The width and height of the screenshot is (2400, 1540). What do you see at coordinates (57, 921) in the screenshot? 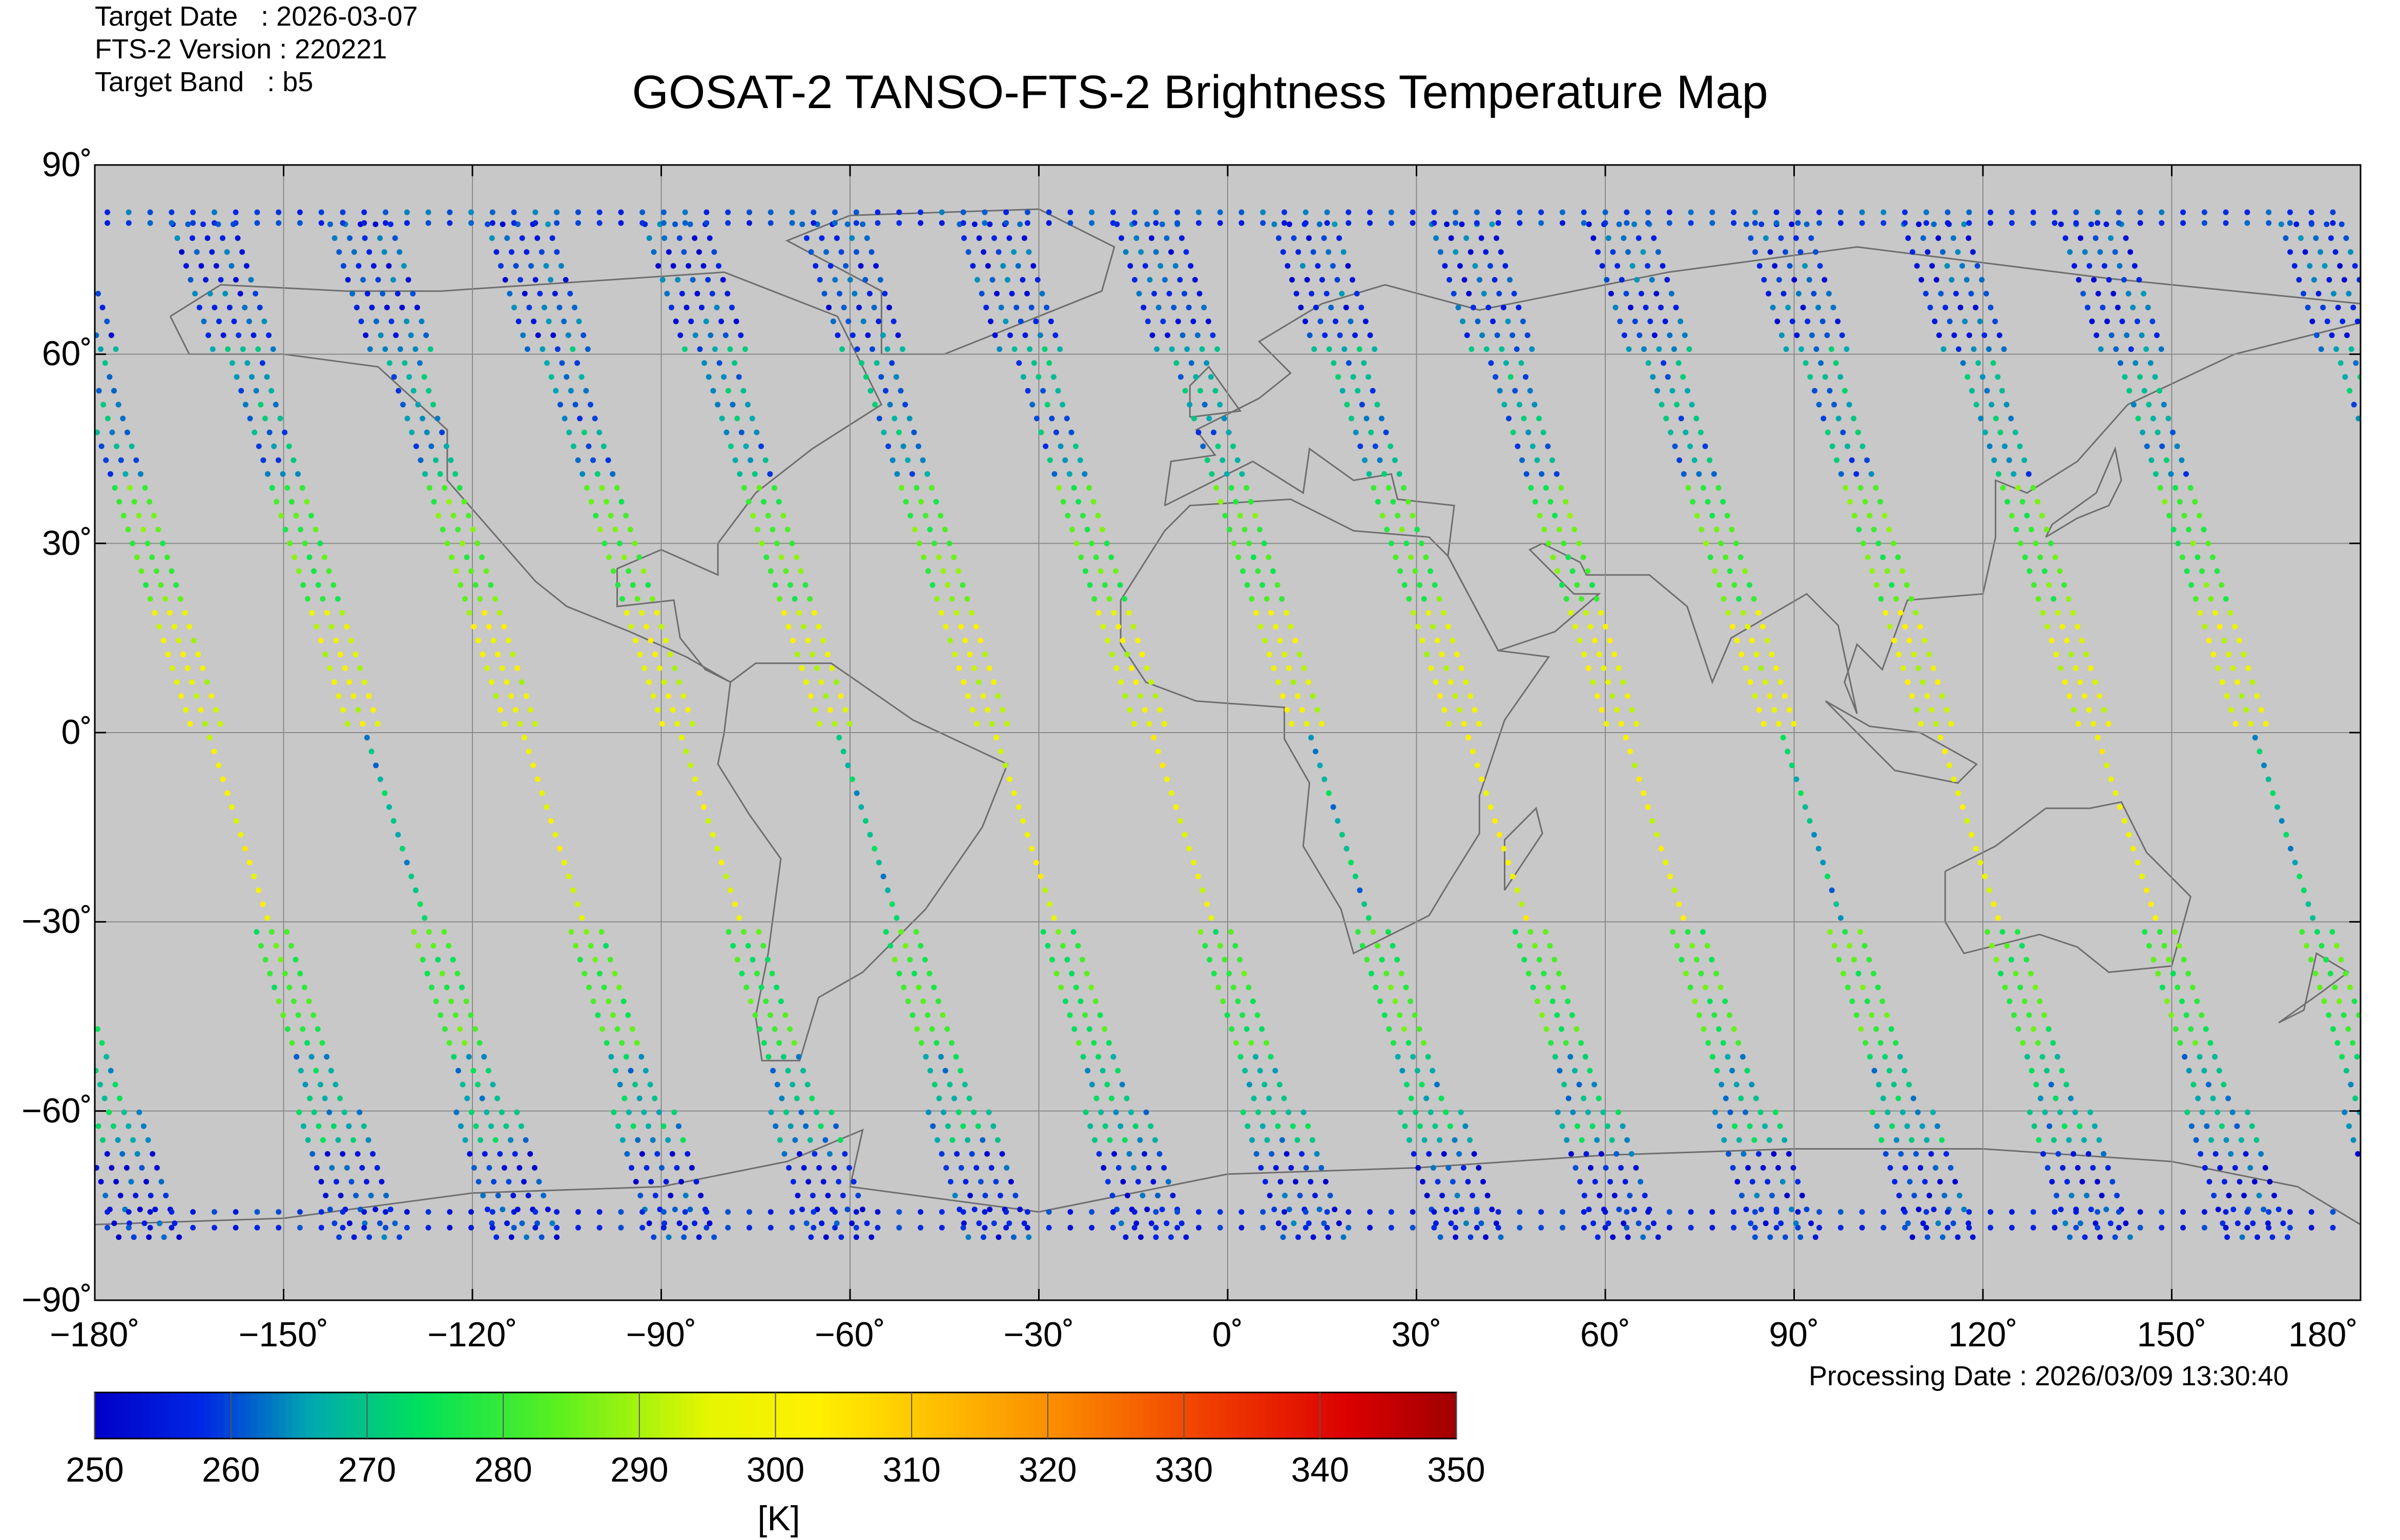
I see `y-tick-label: −30˚` at bounding box center [57, 921].